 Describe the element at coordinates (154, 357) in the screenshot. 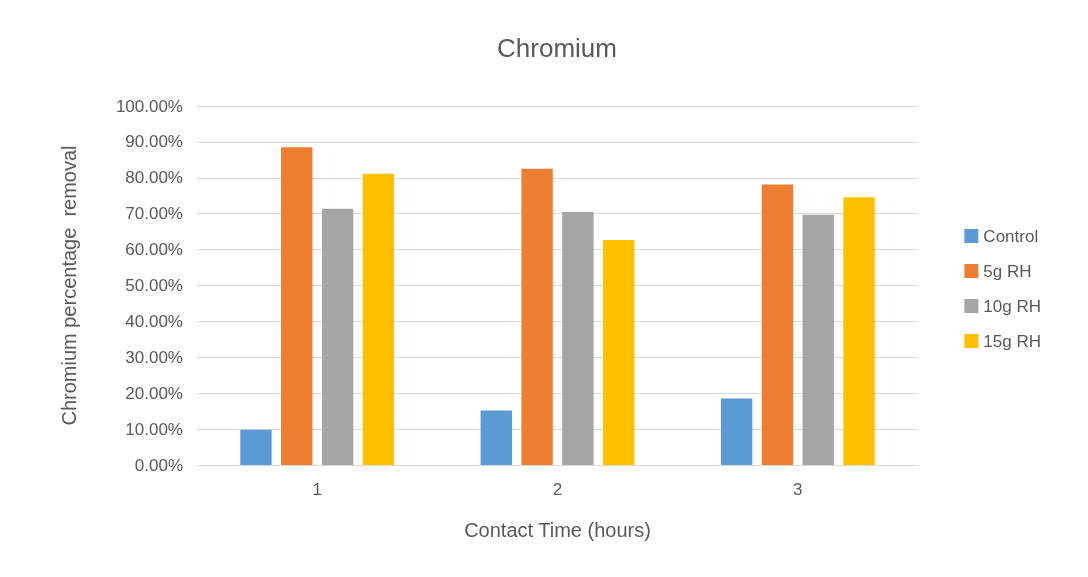

I see `y-tick-label: 30.00%` at that location.